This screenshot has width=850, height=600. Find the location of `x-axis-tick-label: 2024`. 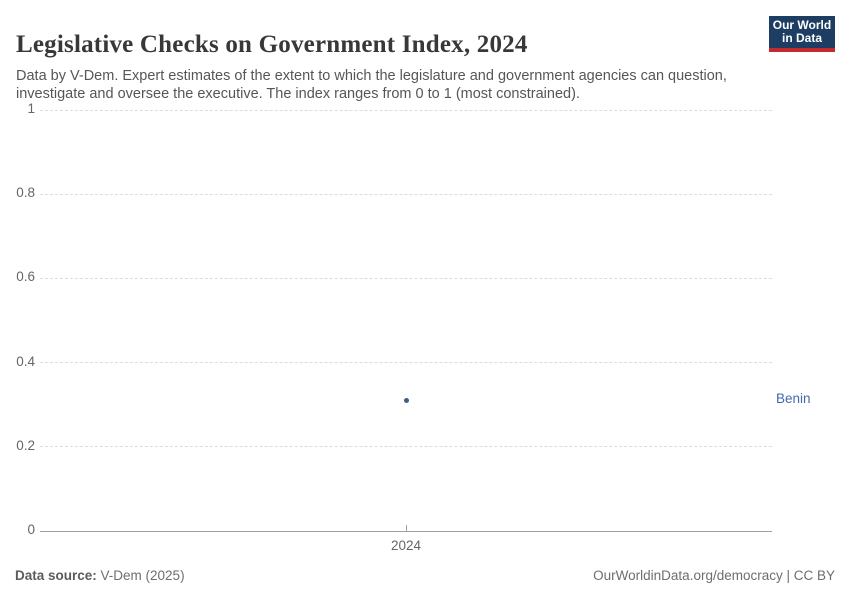

x-axis-tick-label: 2024 is located at coordinates (406, 545).